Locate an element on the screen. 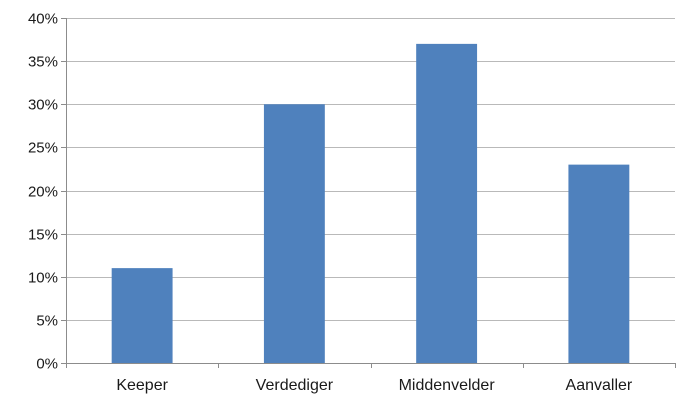 Image resolution: width=683 pixels, height=397 pixels. x-category-label: Keeper is located at coordinates (142, 385).